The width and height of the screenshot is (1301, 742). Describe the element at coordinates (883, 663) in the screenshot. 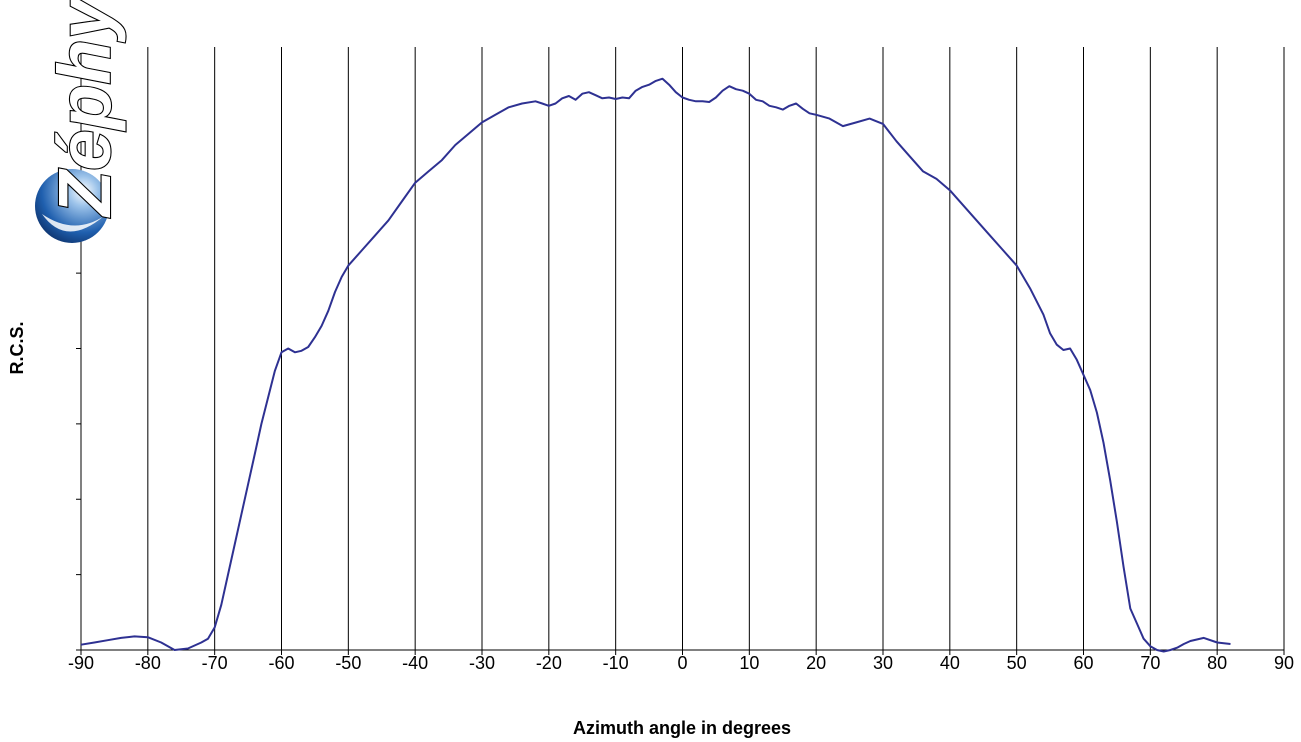

I see `x-tick-label: 30` at that location.